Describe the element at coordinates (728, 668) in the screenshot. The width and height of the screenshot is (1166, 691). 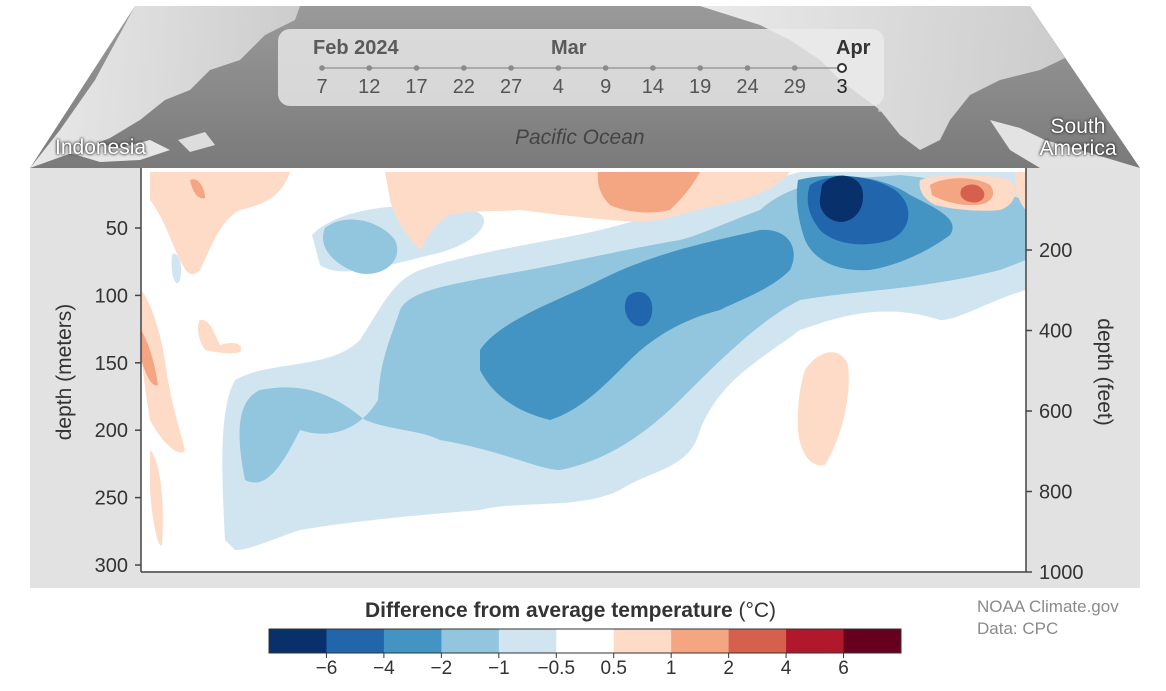
I see `colorbar-tick-label: 2` at that location.